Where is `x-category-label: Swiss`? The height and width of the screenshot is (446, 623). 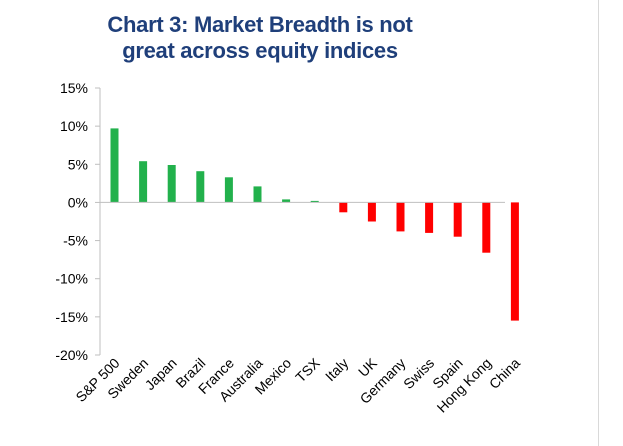
x-category-label: Swiss is located at coordinates (418, 373).